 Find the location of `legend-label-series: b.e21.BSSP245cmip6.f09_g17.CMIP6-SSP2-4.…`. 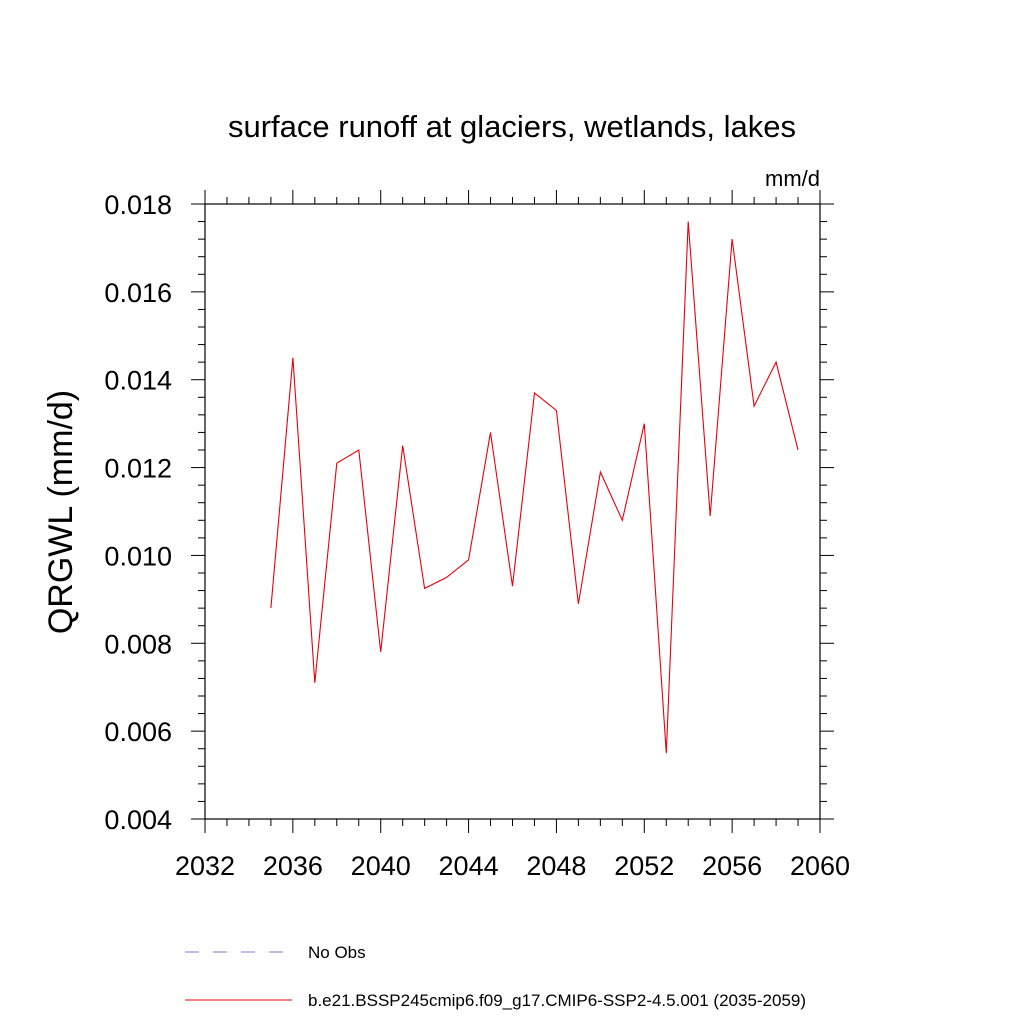

legend-label-series: b.e21.BSSP245cmip6.f09_g17.CMIP6-SSP2-4.… is located at coordinates (557, 1000).